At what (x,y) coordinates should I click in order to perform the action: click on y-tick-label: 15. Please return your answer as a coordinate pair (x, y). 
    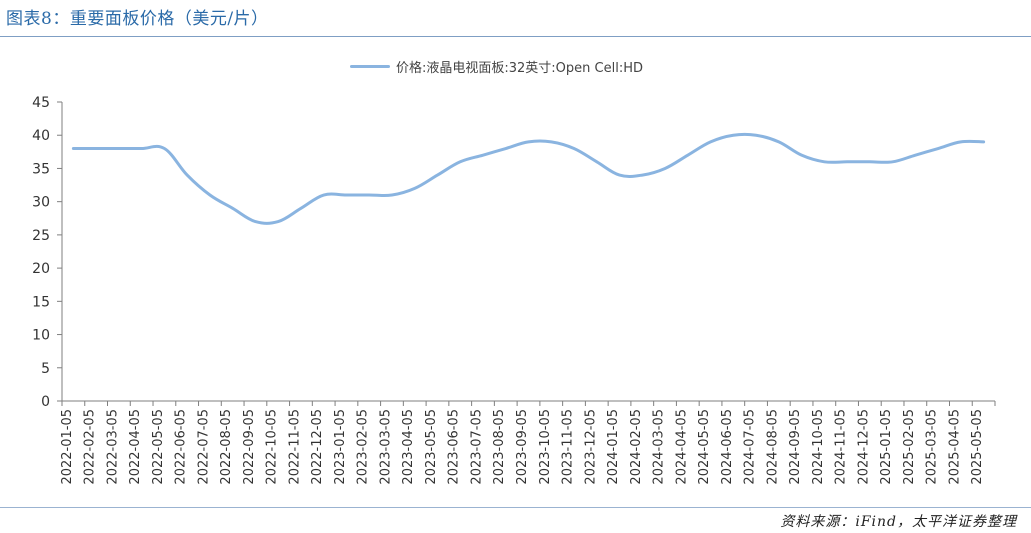
    Looking at the image, I should click on (41, 302).